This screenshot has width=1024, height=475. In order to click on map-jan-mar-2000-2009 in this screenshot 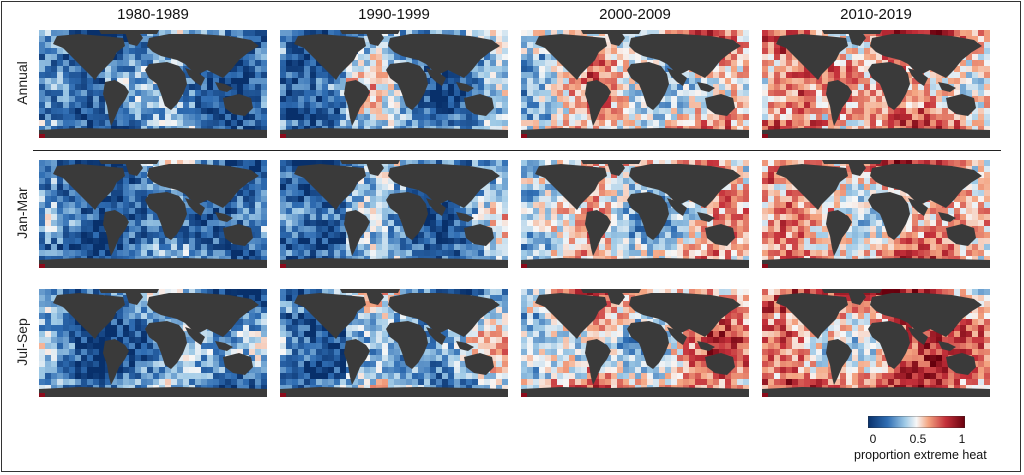, I will do `click(635, 214)`.